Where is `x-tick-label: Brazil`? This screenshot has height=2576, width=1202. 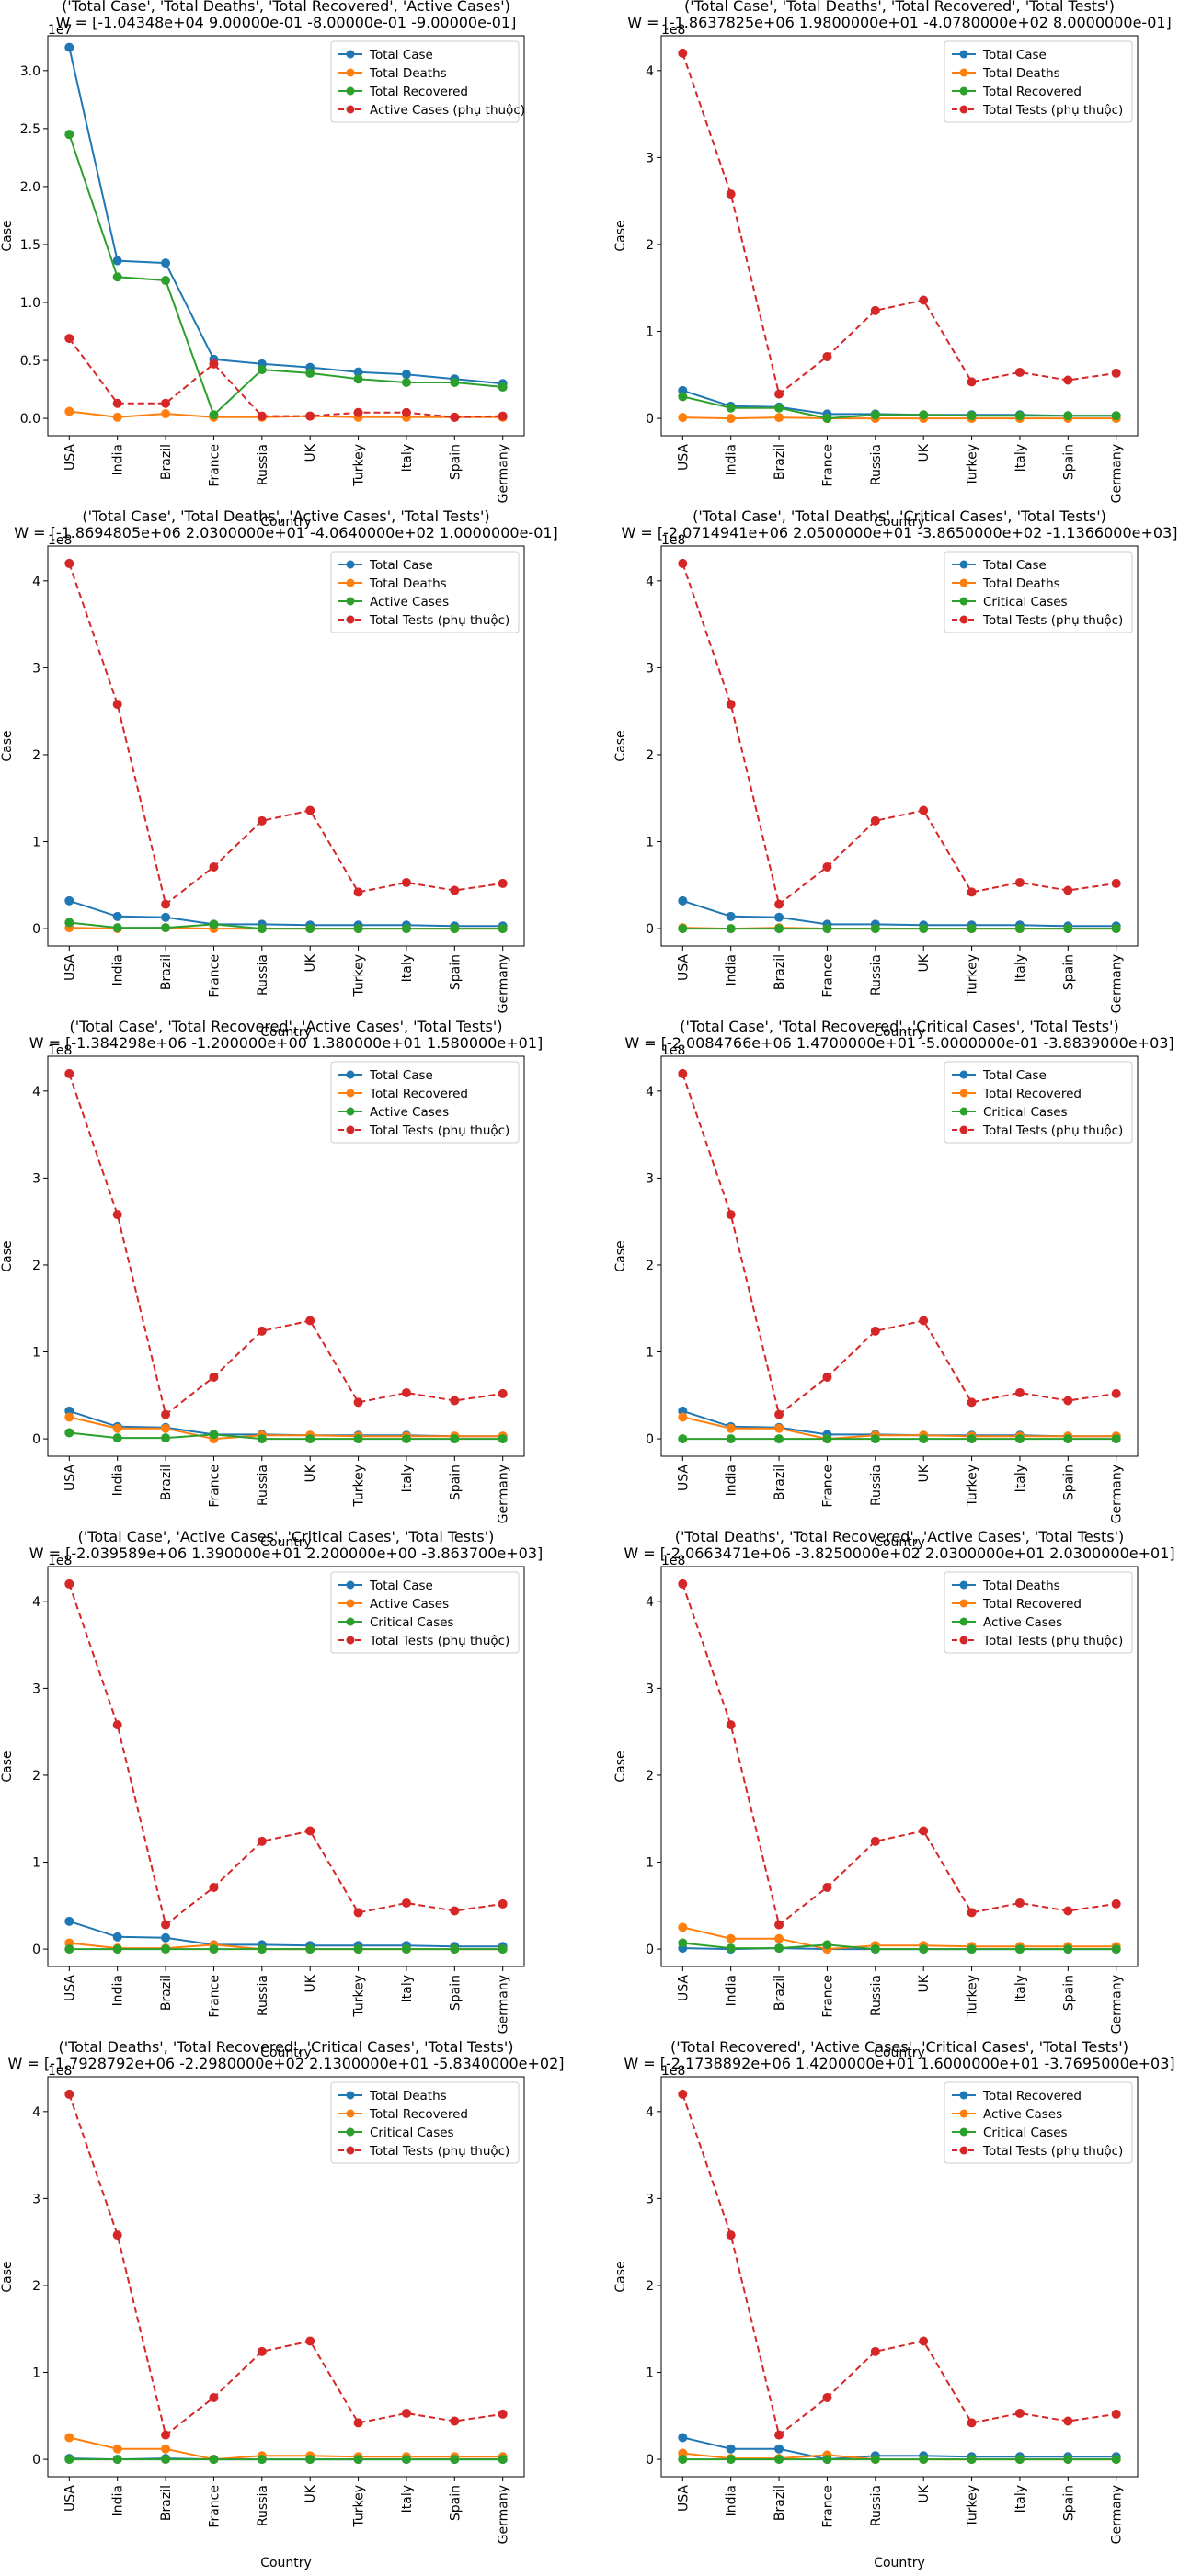 x-tick-label: Brazil is located at coordinates (166, 2503).